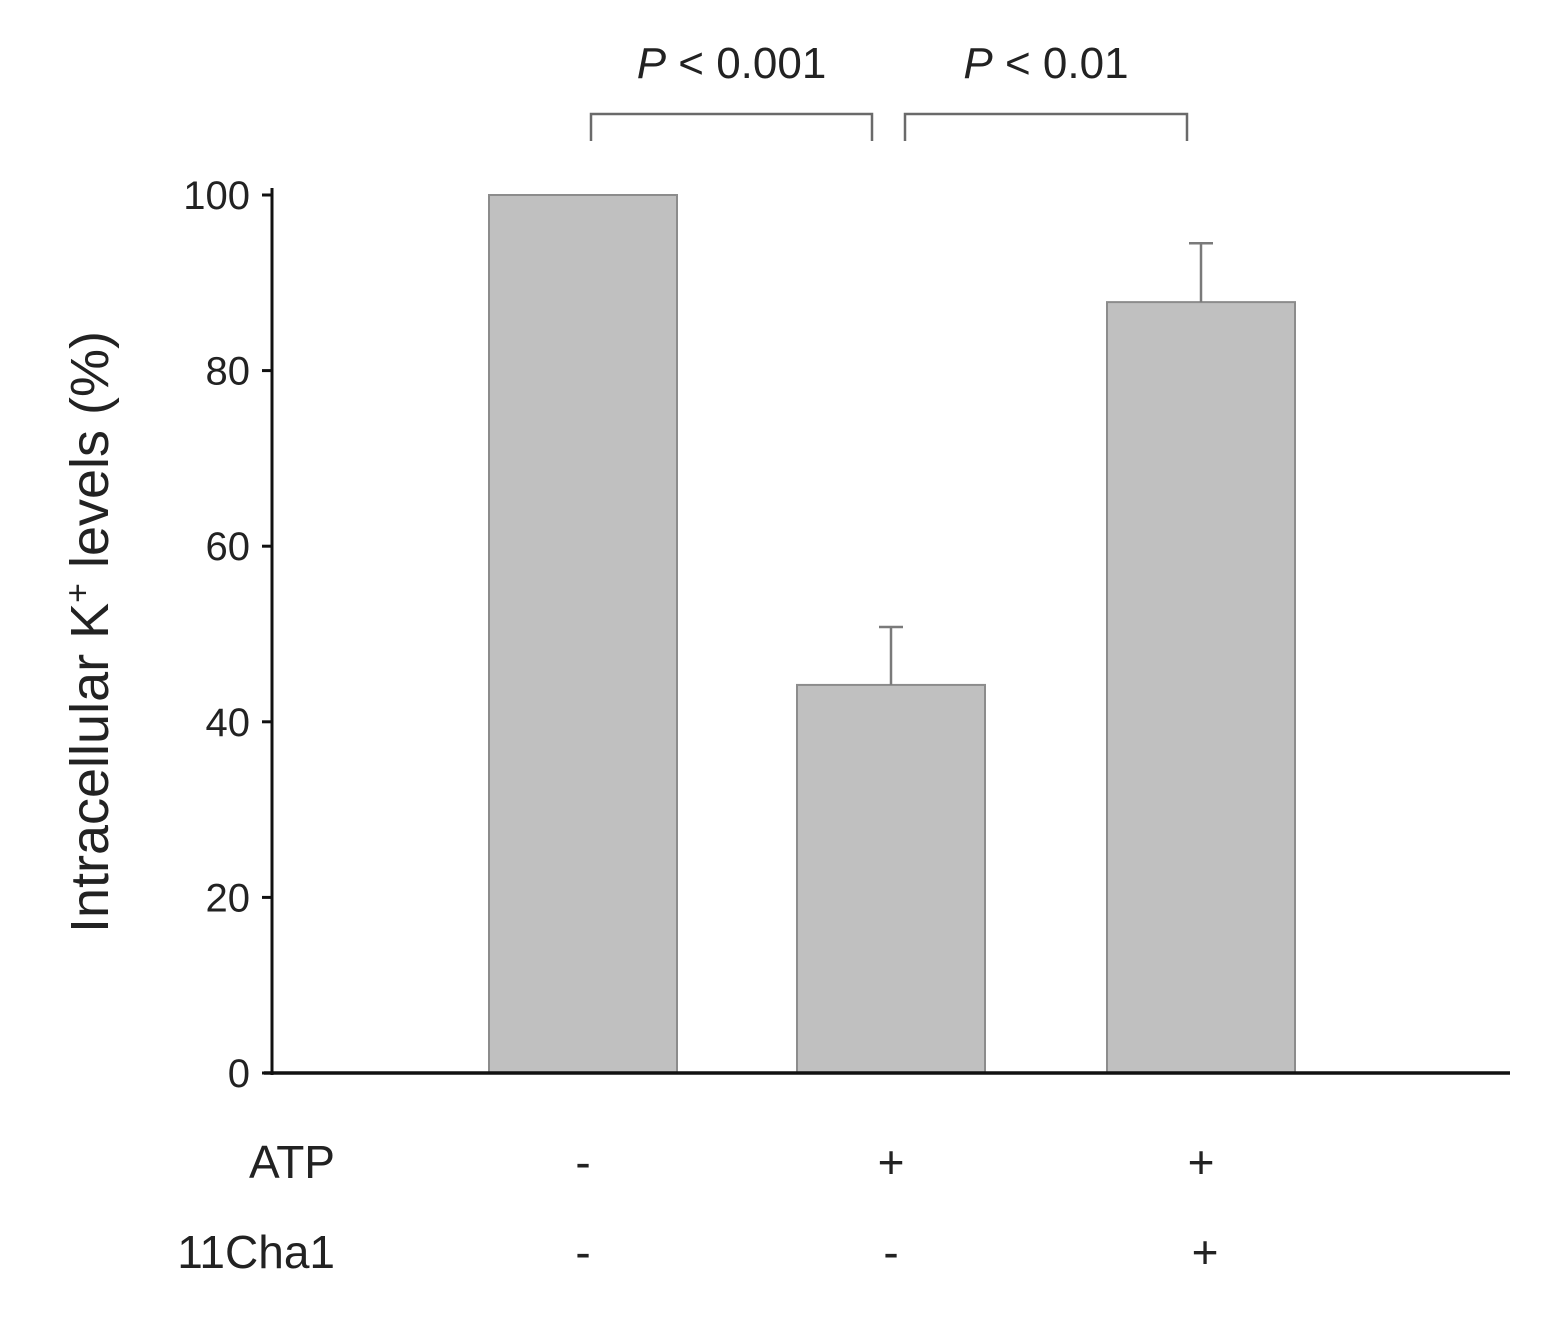  I want to click on condition-sign-ATP-3: +, so click(1201, 1162).